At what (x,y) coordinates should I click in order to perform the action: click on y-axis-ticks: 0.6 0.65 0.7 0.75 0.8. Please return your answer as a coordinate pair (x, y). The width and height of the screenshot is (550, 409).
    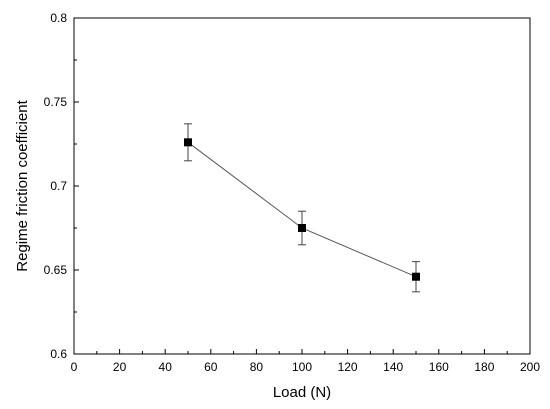
    Looking at the image, I should click on (61, 186).